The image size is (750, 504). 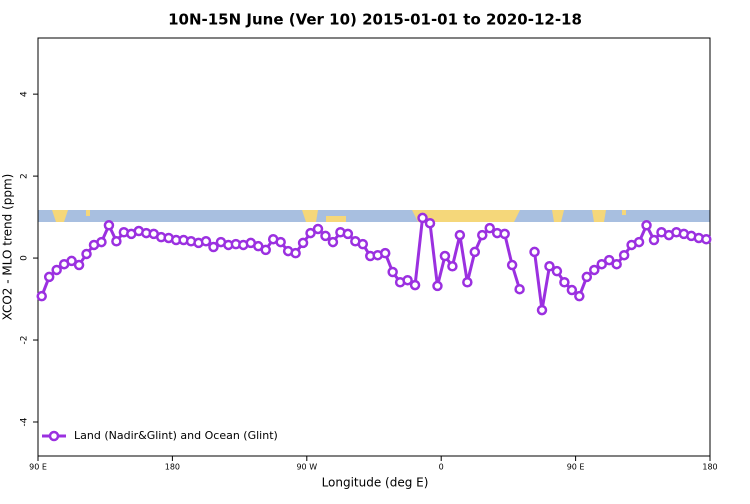 I want to click on legend-label: Land (Nadir&Glint) and Ocean (Glint), so click(x=176, y=435).